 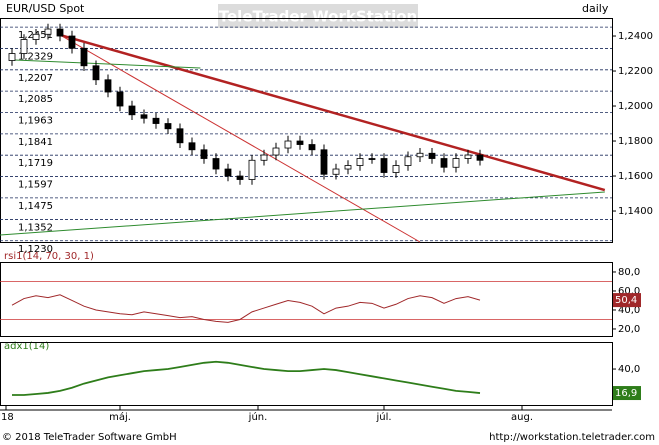 I want to click on adx-title: adx1(14), so click(x=26, y=346).